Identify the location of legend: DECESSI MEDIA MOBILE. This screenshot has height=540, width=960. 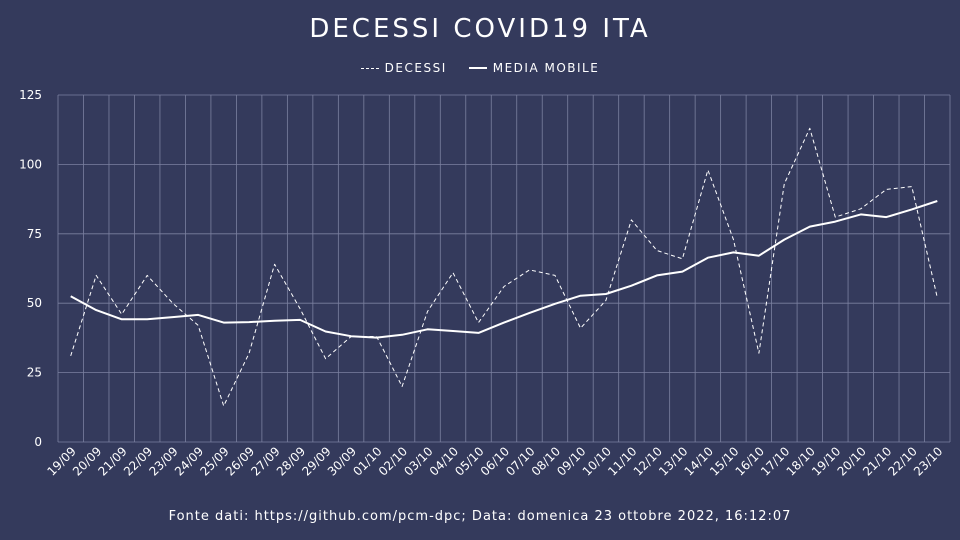
(480, 68).